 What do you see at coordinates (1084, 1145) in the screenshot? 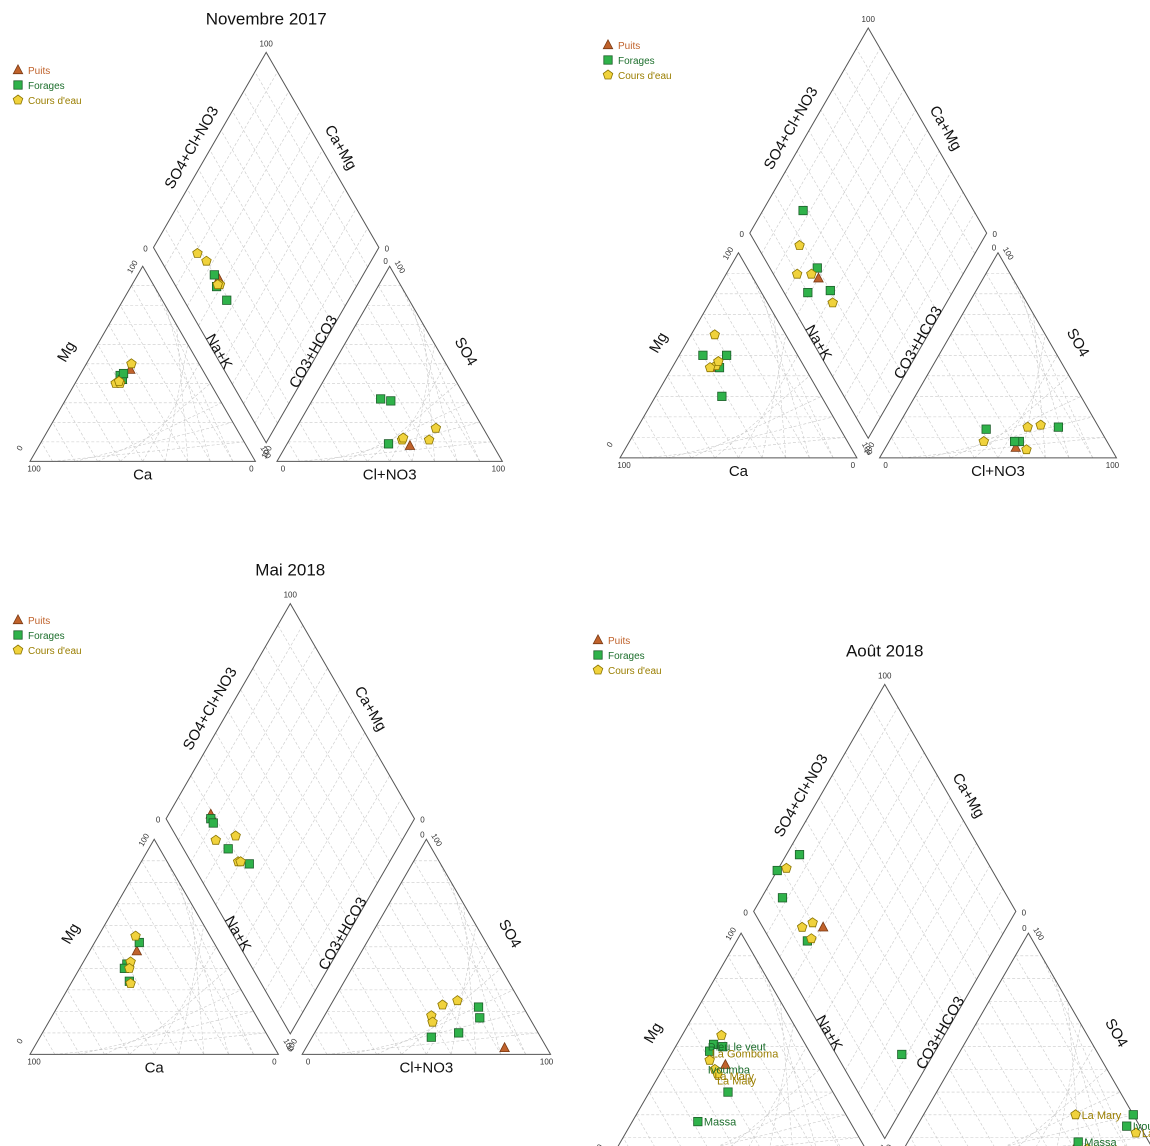
I see `point-label: Ig` at bounding box center [1084, 1145].